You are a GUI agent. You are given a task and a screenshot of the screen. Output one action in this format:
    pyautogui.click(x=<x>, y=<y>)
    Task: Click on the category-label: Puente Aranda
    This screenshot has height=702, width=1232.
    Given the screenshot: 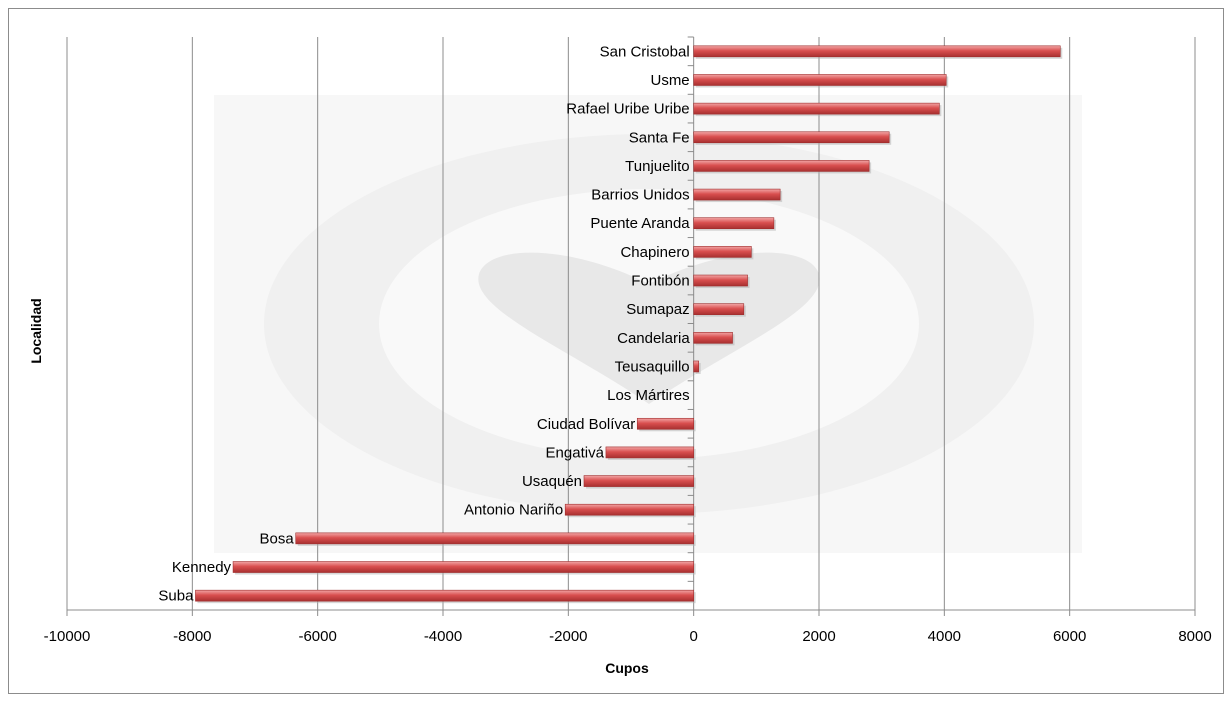 What is the action you would take?
    pyautogui.click(x=640, y=223)
    